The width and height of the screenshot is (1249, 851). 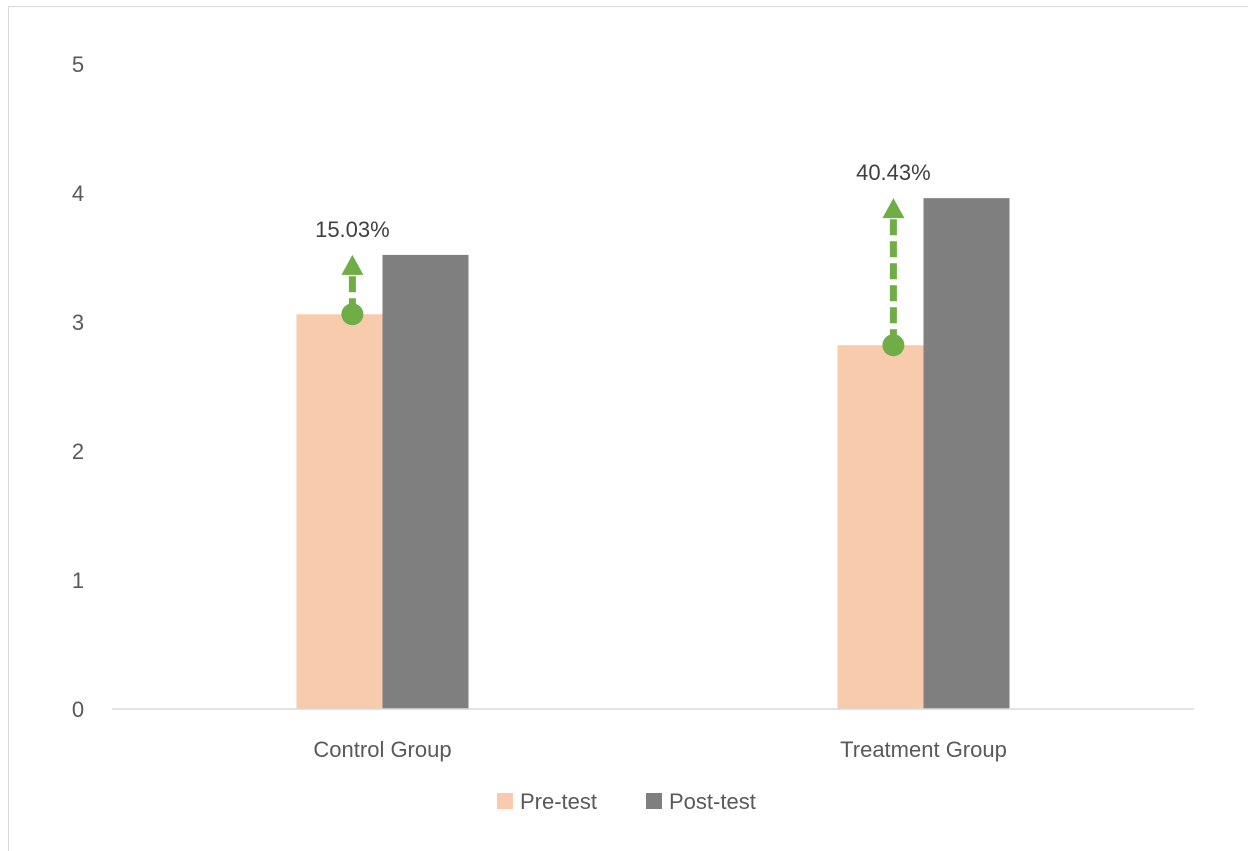 What do you see at coordinates (78, 322) in the screenshot?
I see `y-tick-label: 3` at bounding box center [78, 322].